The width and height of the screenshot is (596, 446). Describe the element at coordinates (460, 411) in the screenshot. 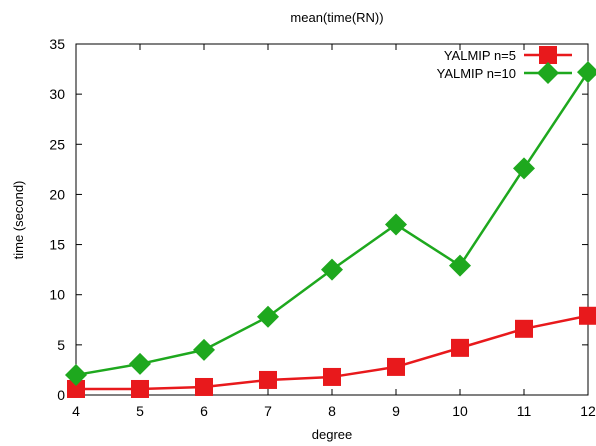

I see `x-tick-label: 10` at that location.